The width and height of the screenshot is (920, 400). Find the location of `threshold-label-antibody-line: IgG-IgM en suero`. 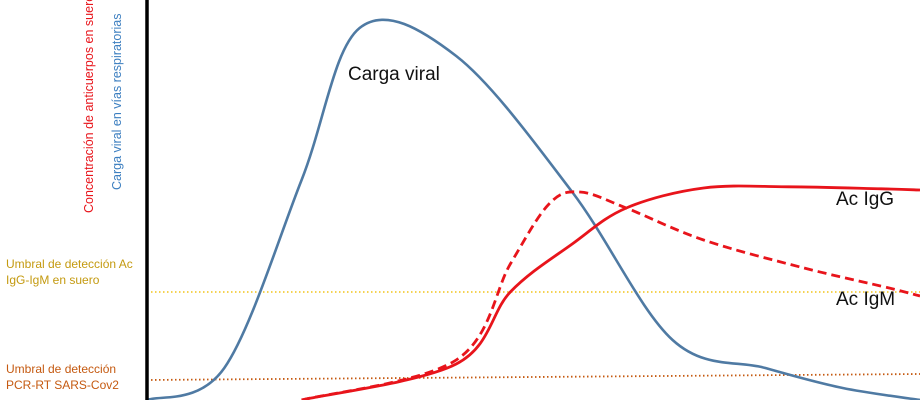

threshold-label-antibody-line: IgG-IgM en suero is located at coordinates (53, 280).